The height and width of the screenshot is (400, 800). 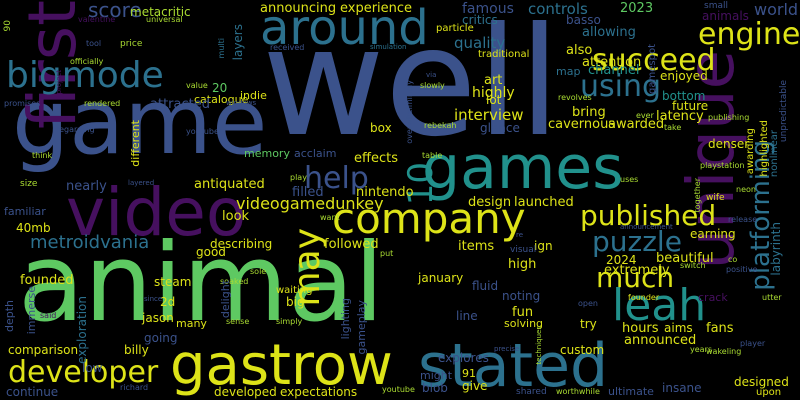 I want to click on word-uses: uses, so click(x=629, y=179).